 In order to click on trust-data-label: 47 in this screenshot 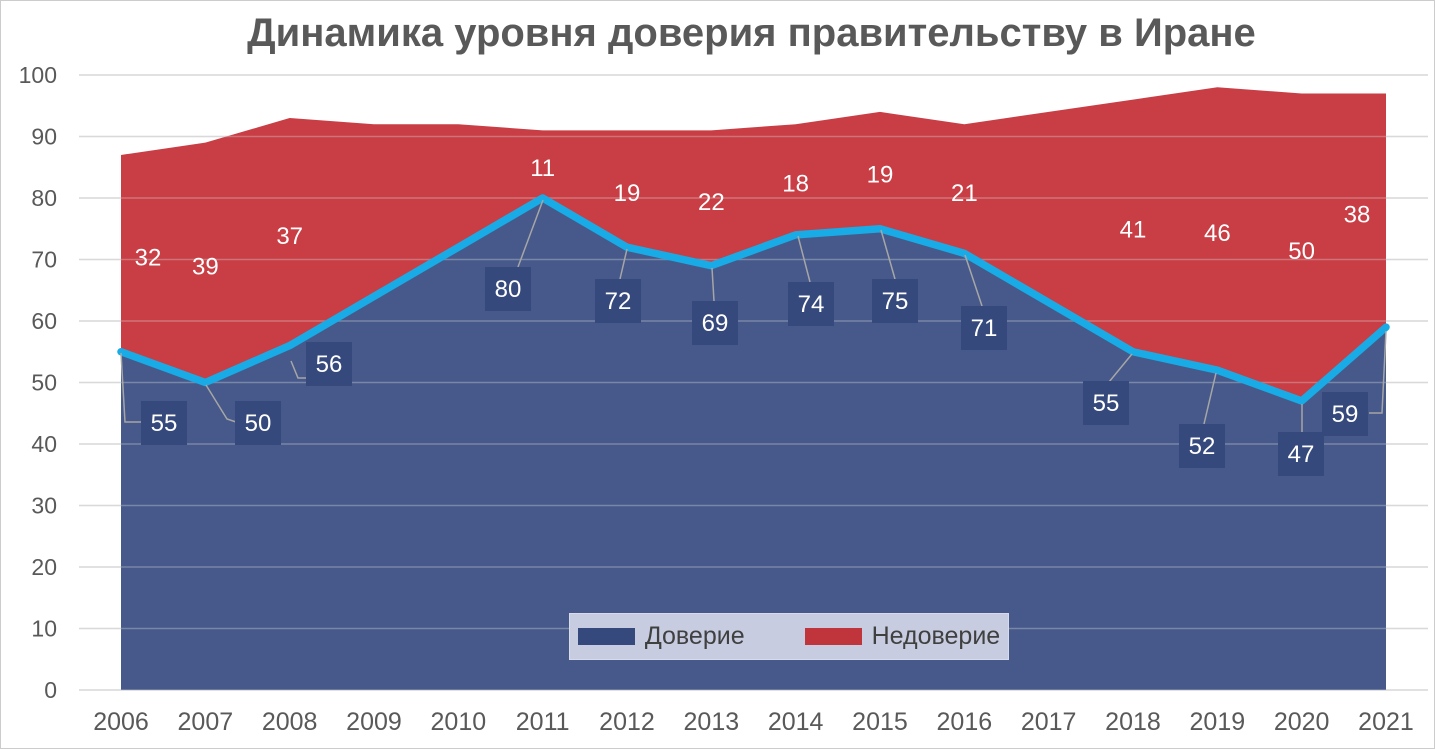, I will do `click(1301, 454)`.